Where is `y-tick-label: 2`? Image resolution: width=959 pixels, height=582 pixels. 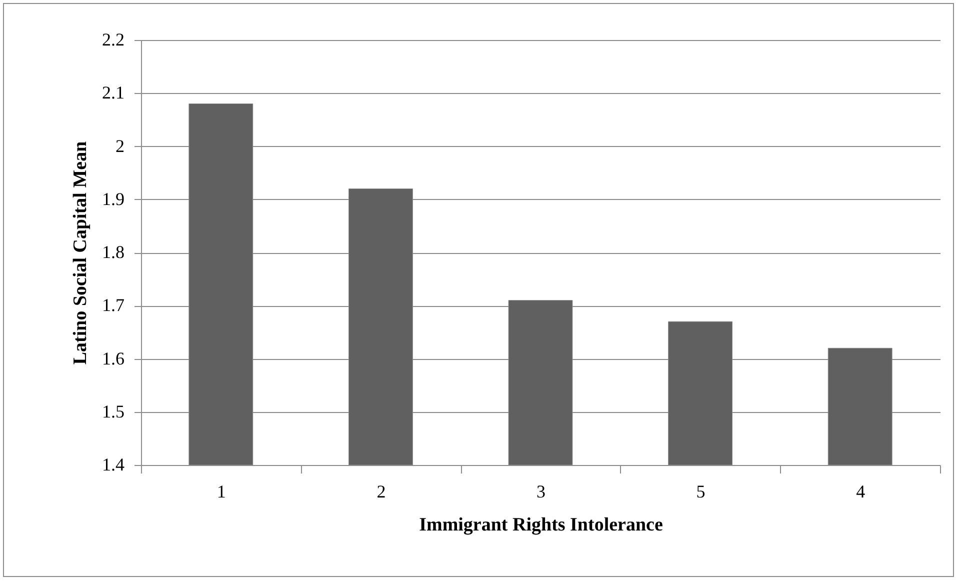 y-tick-label: 2 is located at coordinates (120, 146).